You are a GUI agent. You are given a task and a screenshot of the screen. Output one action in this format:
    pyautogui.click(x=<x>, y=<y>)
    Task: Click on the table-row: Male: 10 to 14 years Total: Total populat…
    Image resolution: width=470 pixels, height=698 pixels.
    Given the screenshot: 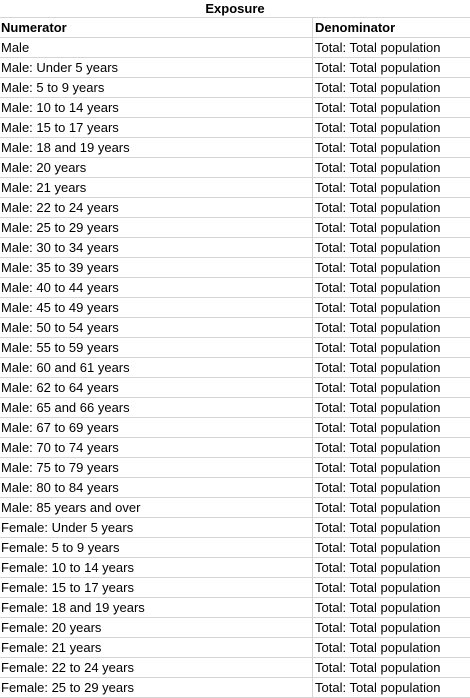 What is the action you would take?
    pyautogui.click(x=235, y=108)
    